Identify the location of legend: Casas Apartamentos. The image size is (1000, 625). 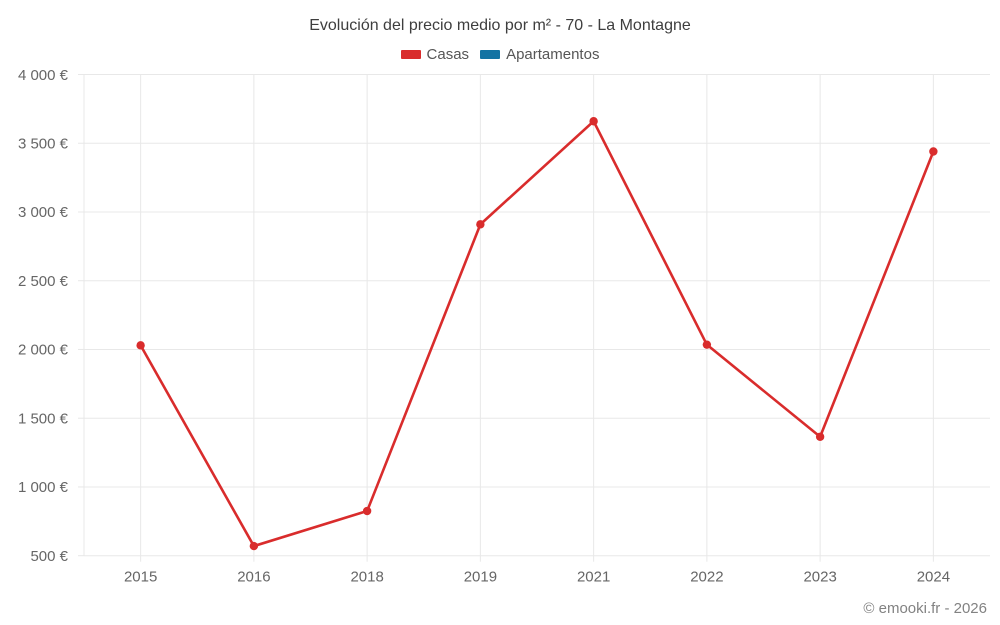
(500, 54).